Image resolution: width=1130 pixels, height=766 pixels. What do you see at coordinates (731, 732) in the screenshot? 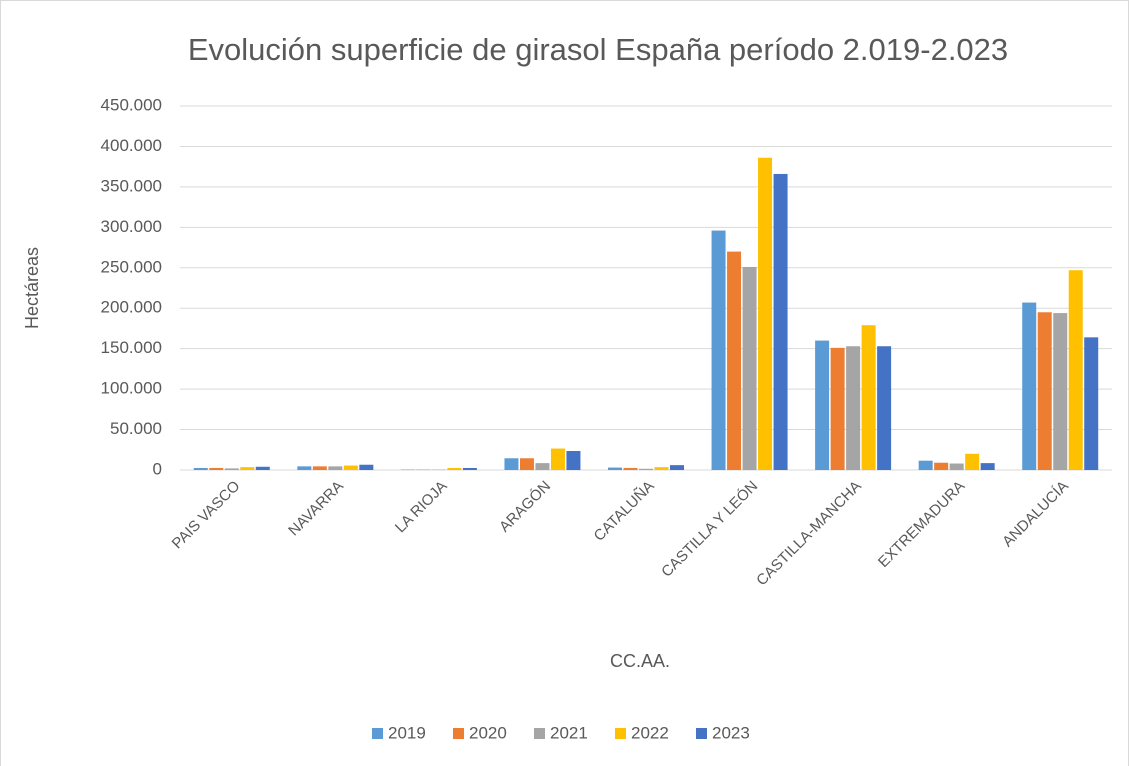
I see `legend-label: 2023` at bounding box center [731, 732].